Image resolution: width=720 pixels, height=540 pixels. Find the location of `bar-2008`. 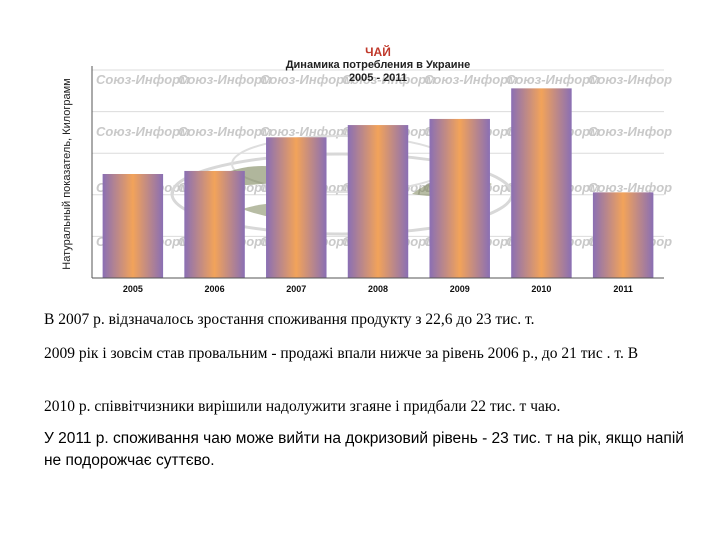

bar-2008 is located at coordinates (378, 201).